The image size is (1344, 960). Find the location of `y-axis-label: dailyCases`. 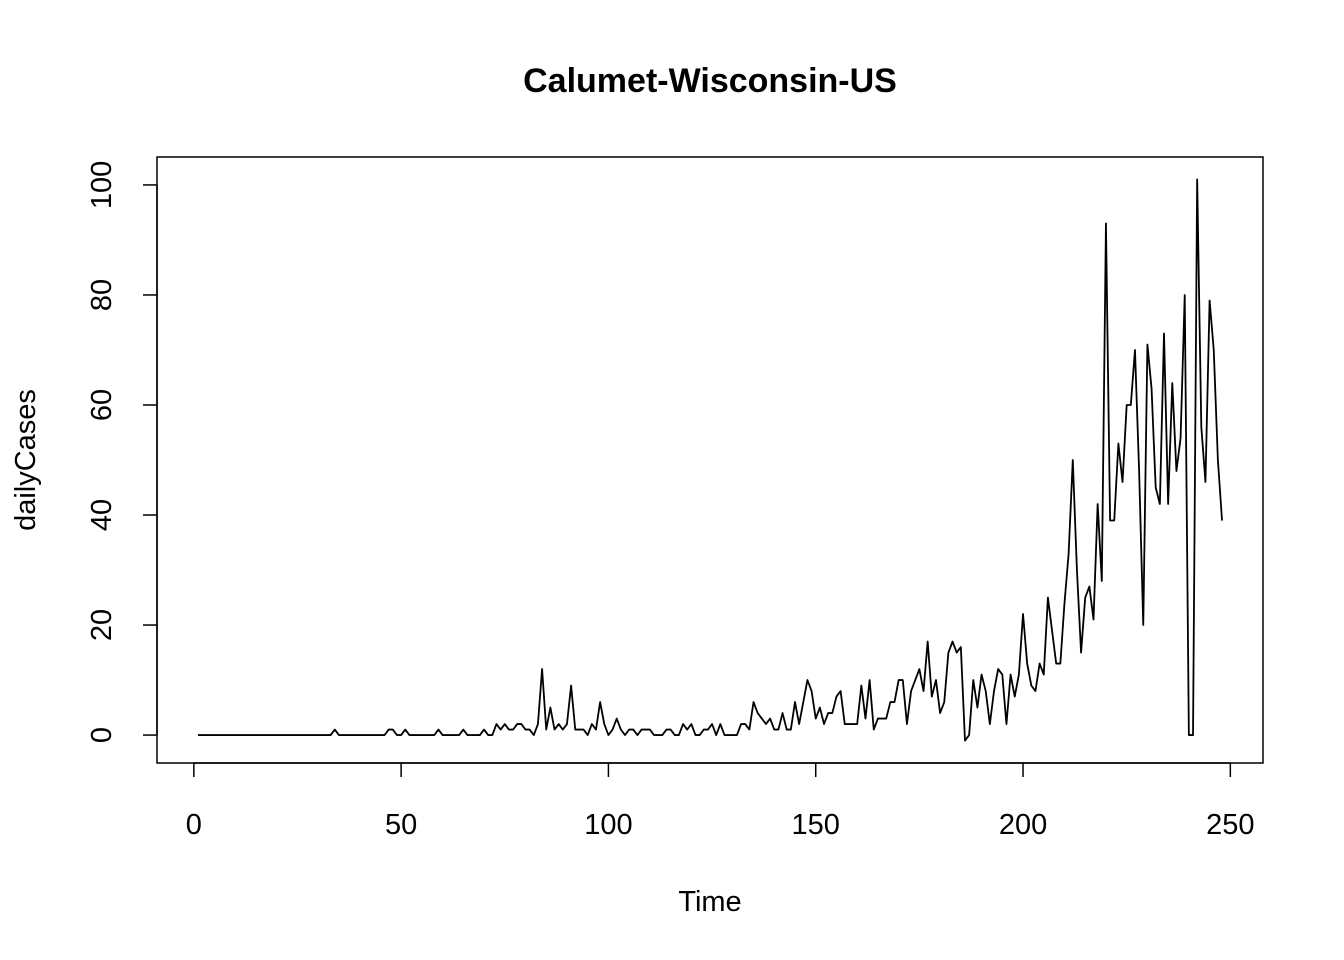

y-axis-label: dailyCases is located at coordinates (26, 460).